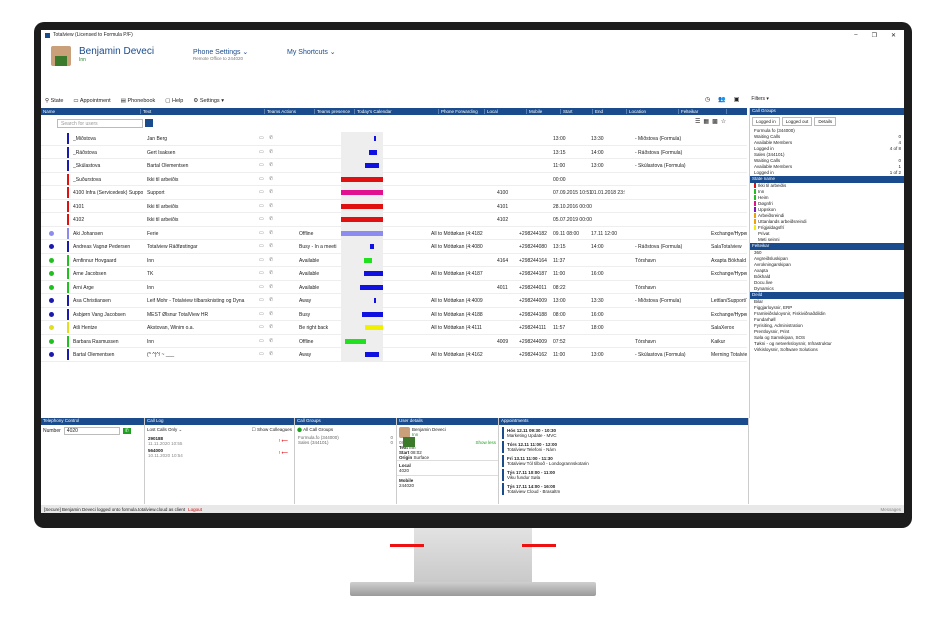 The image size is (946, 622). I want to click on restore-icon: ❐, so click(874, 36).